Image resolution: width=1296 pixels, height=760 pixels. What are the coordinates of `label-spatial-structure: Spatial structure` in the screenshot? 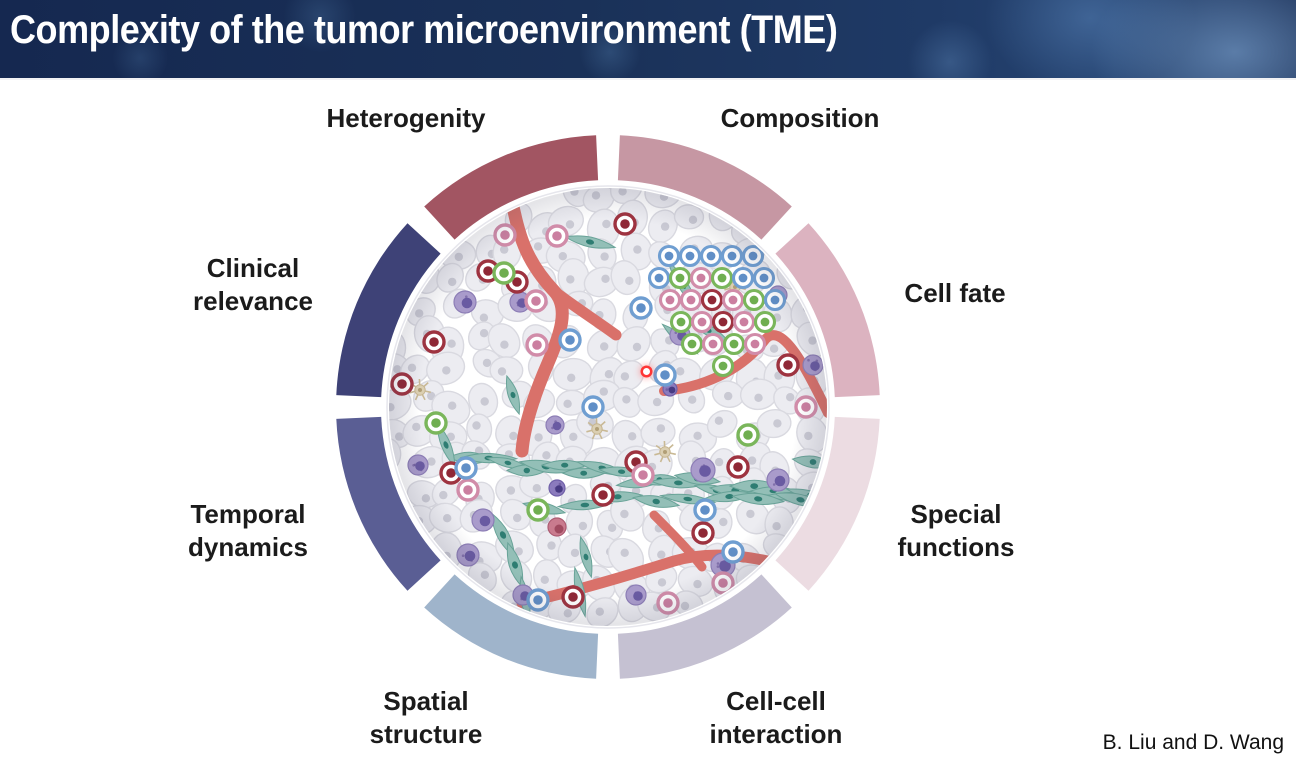 It's located at (426, 717).